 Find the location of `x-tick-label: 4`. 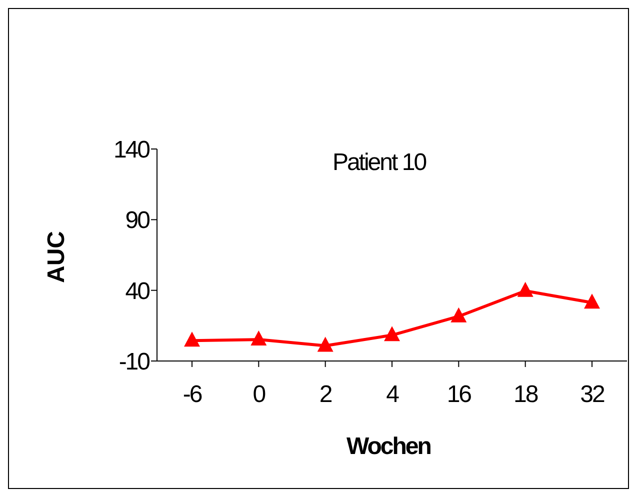

x-tick-label: 4 is located at coordinates (393, 394).